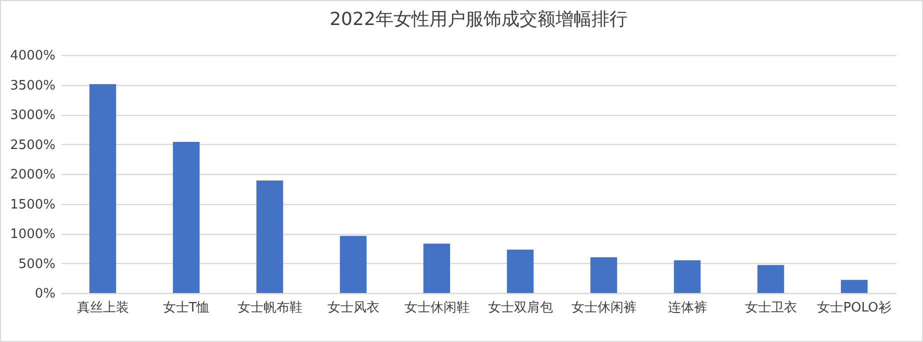  I want to click on x-tick-label: 真丝上装, so click(102, 308).